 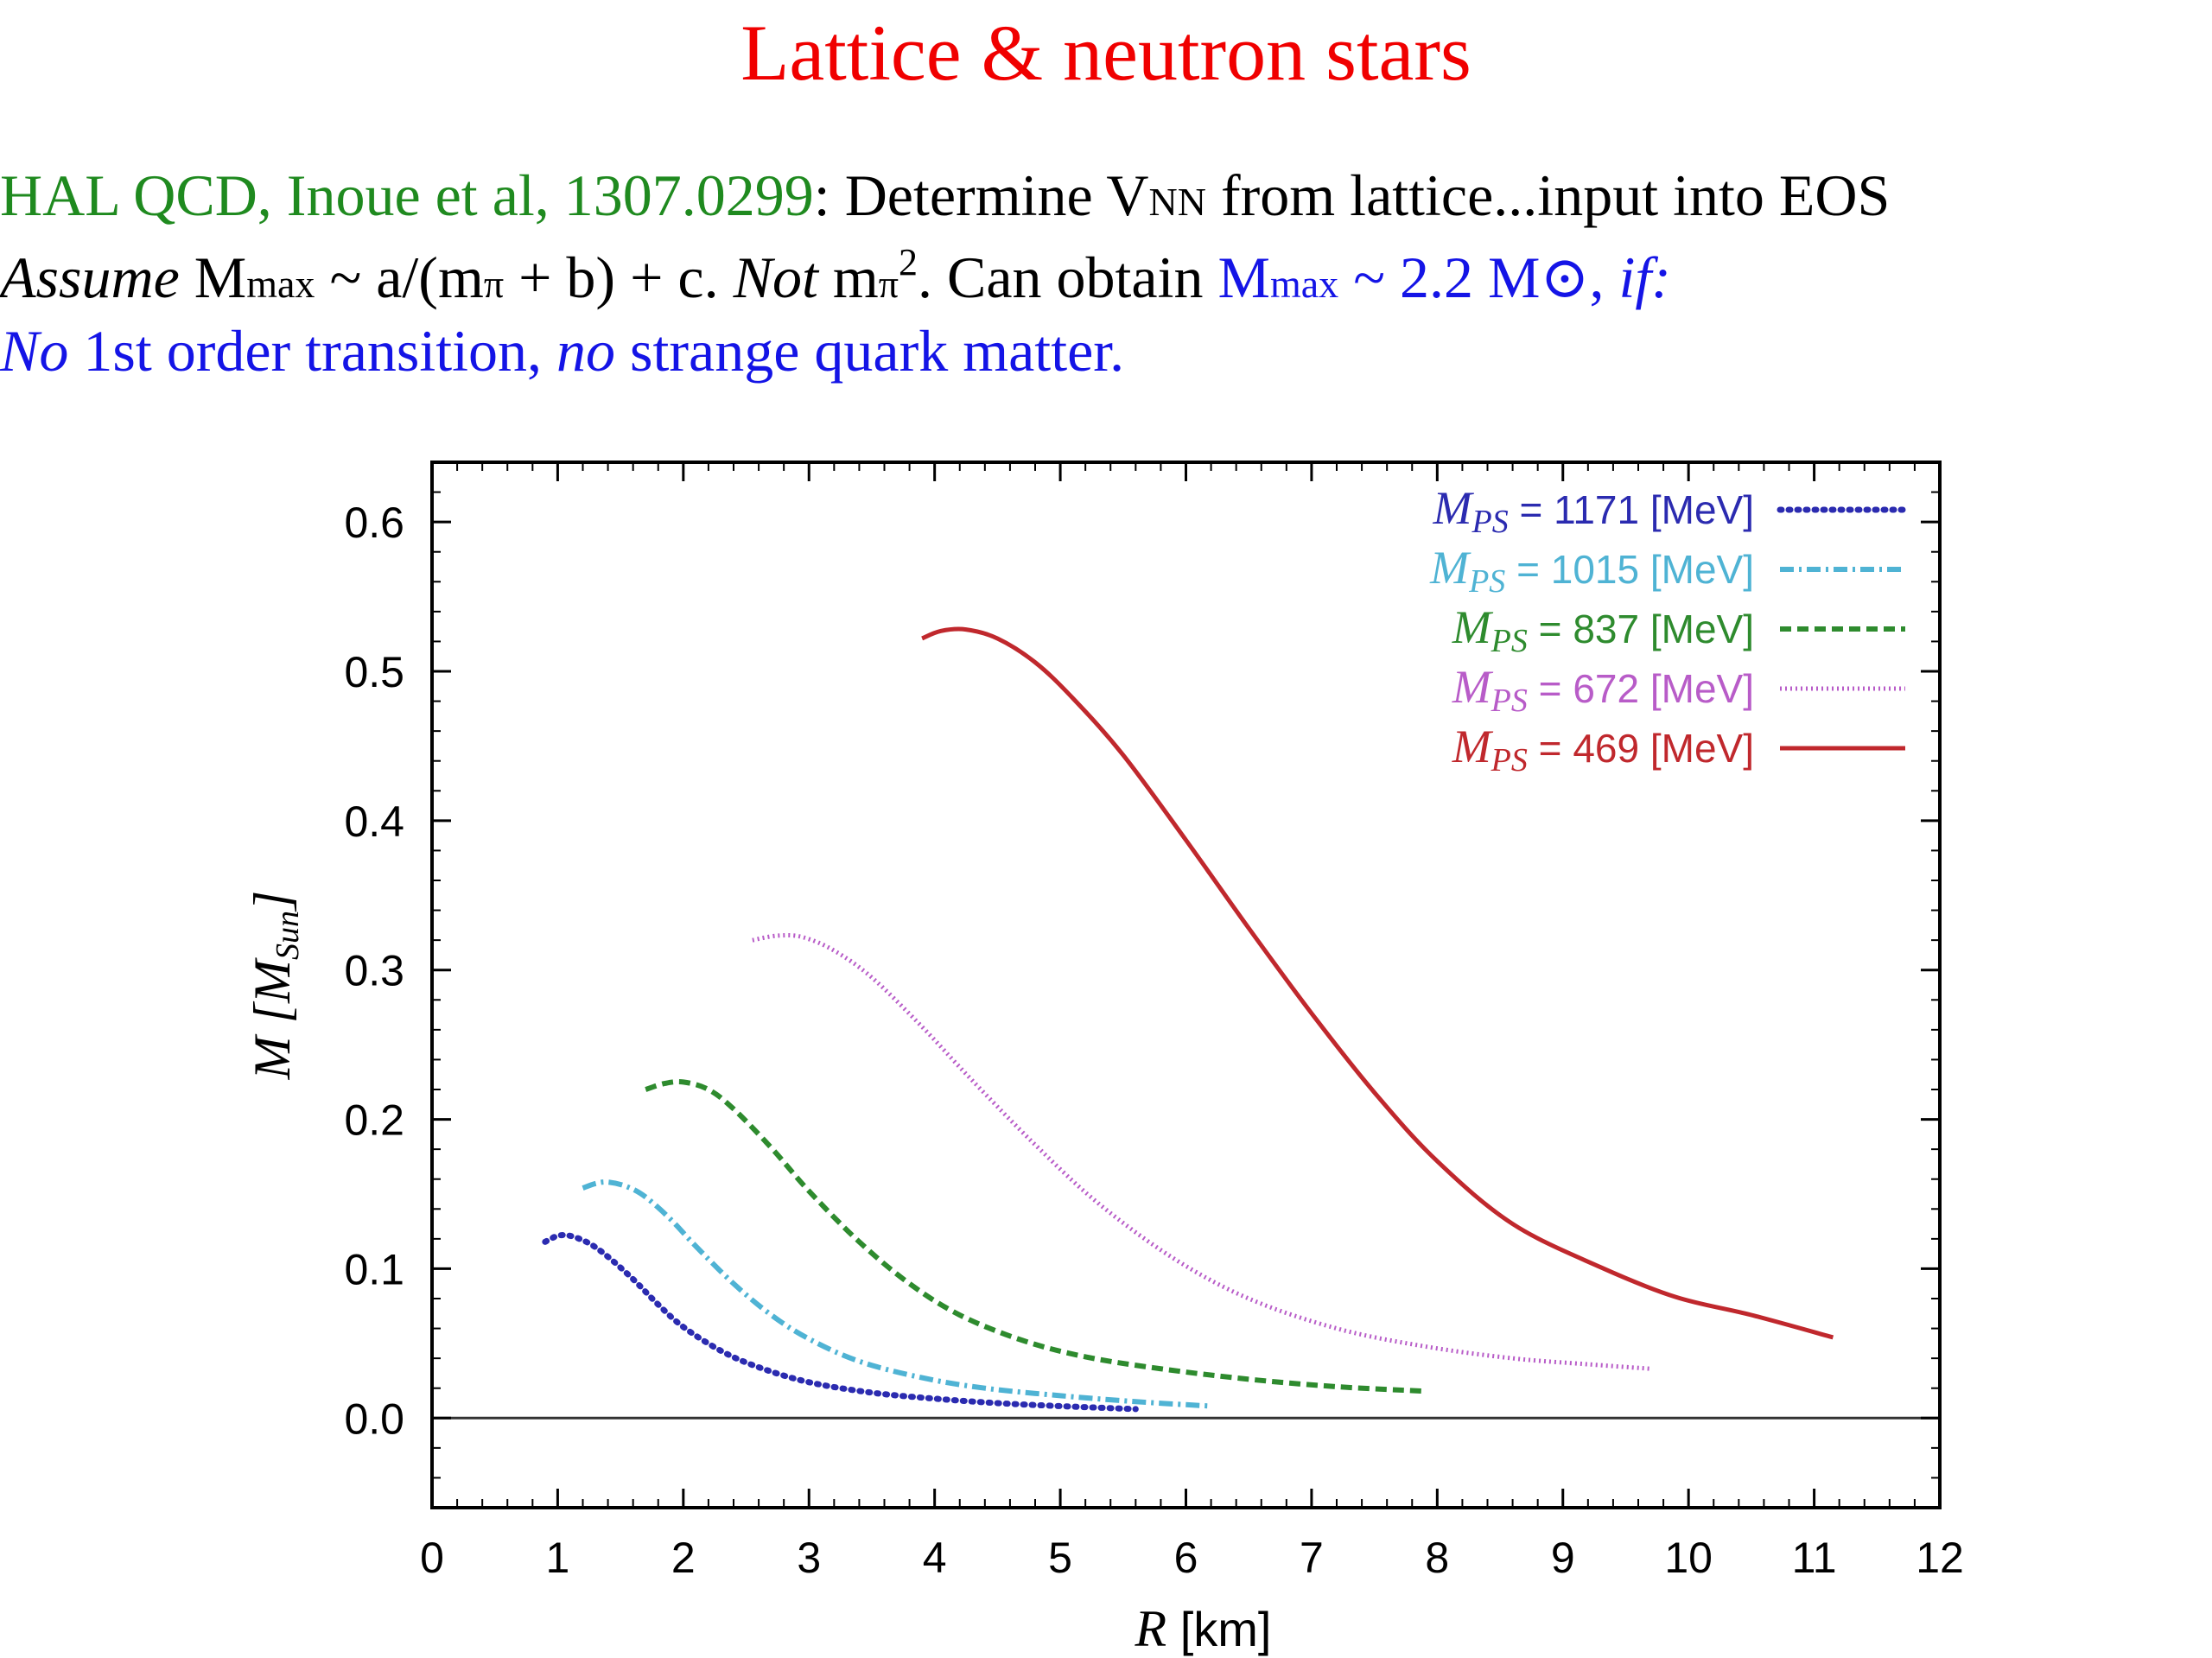 I want to click on x-tick-label: 12, so click(x=1940, y=1558).